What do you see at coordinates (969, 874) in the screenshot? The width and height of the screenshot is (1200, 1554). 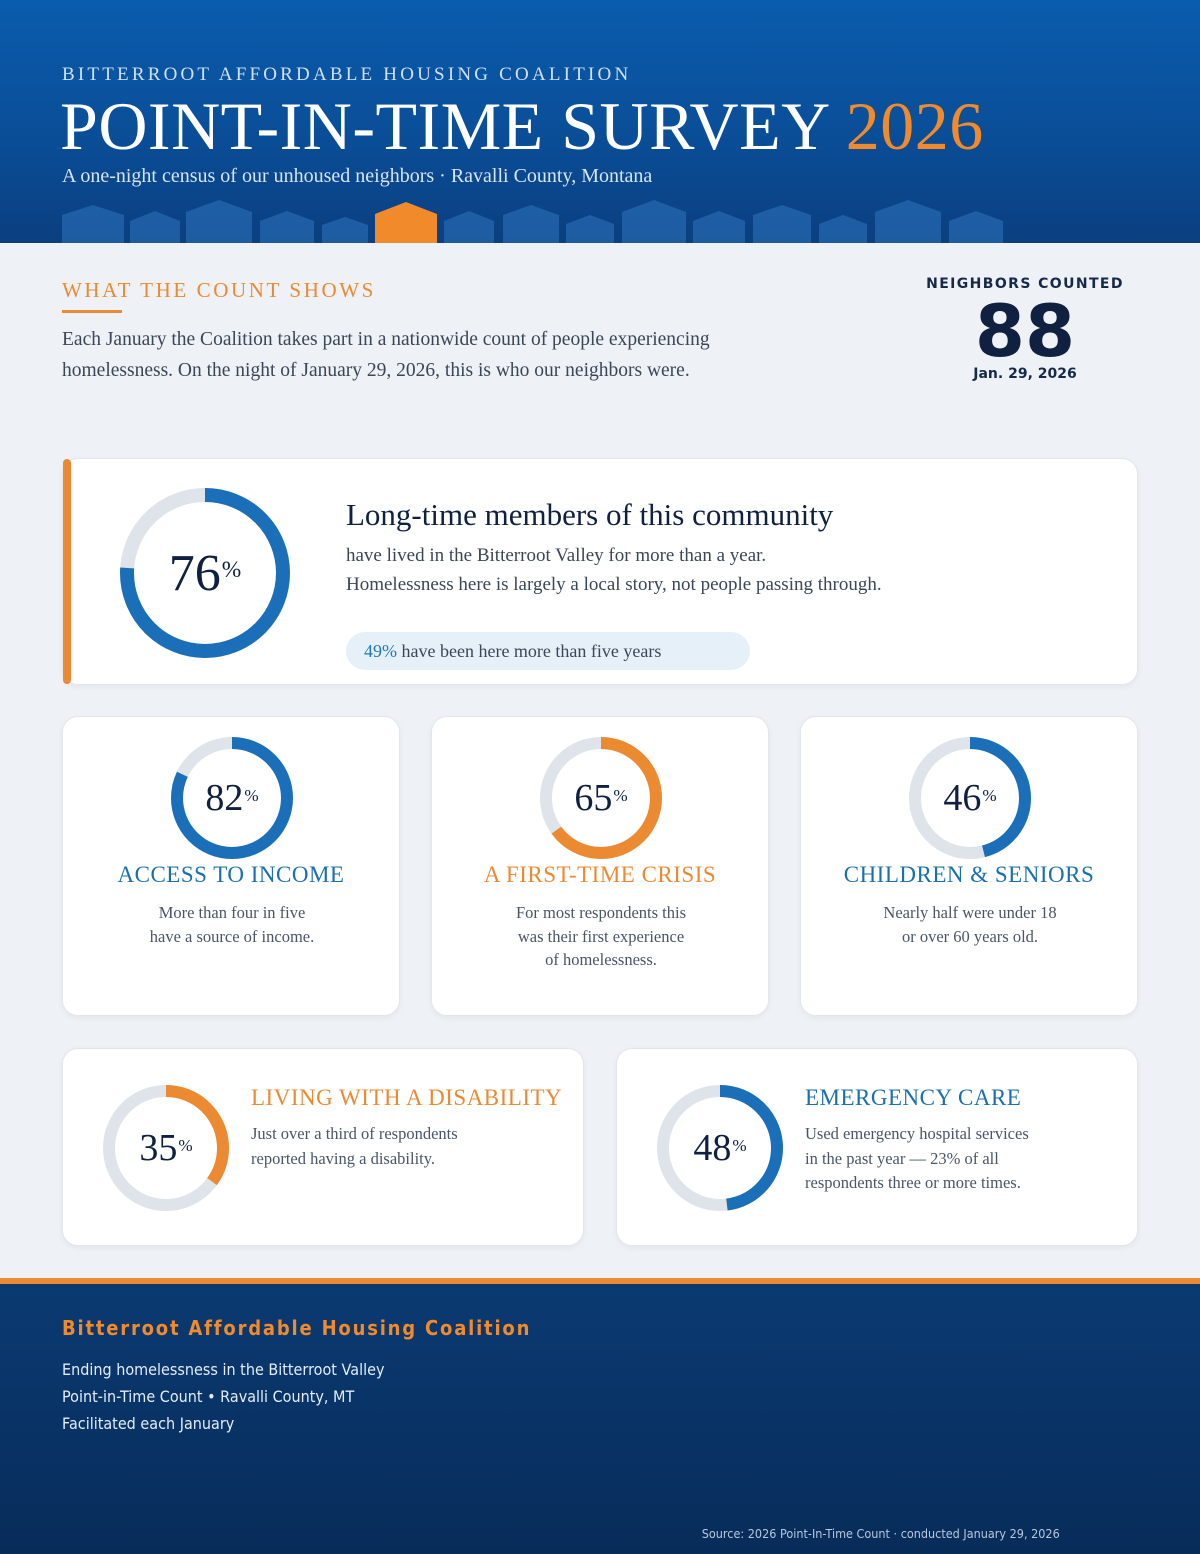 I see `children-seniors-title: CHILDREN & SENIORS` at bounding box center [969, 874].